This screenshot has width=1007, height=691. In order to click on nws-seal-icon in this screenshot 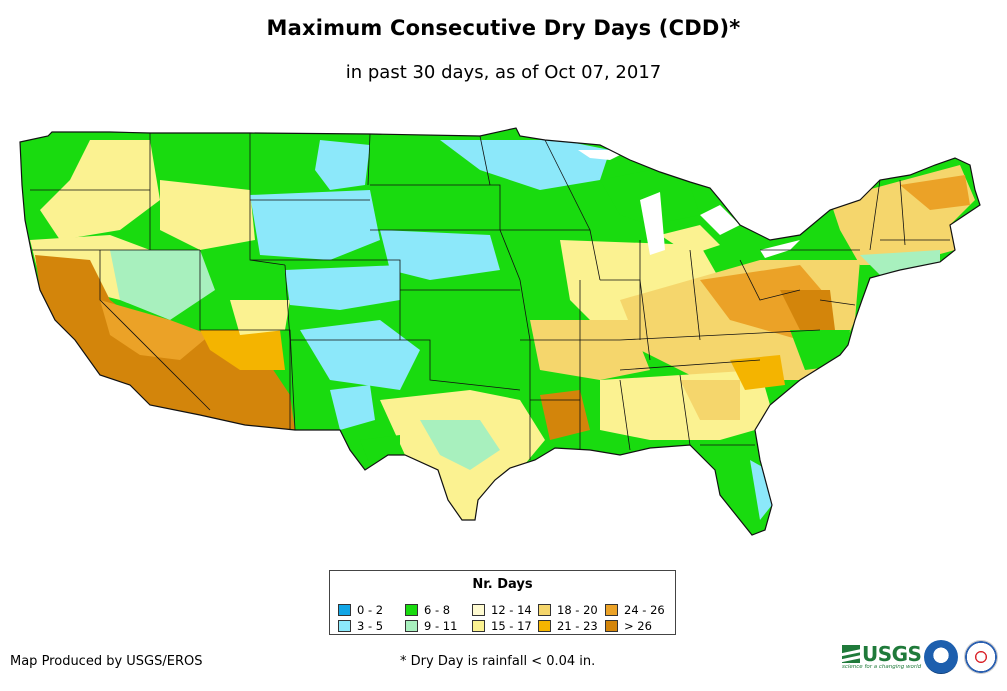, I will do `click(981, 657)`.